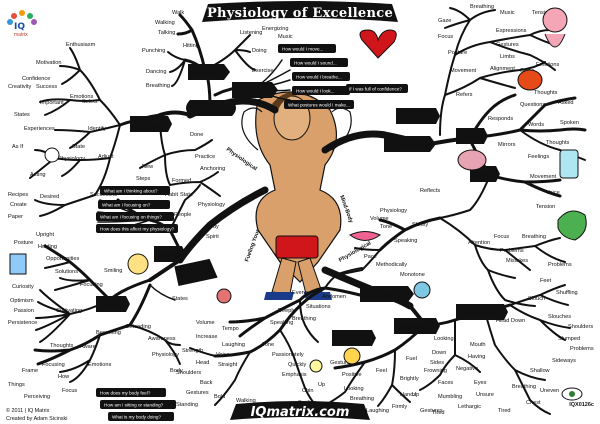 This screenshot has width=600, height=424. What do you see at coordinates (532, 105) in the screenshot?
I see `label-questions-r: Questions` at bounding box center [532, 105].